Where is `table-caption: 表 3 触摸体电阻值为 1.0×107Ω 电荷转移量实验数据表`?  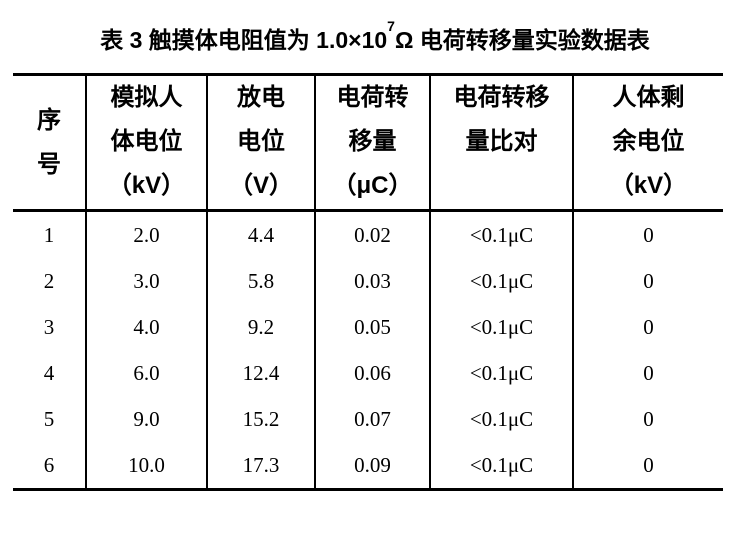
table-caption: 表 3 触摸体电阻值为 1.0×107Ω 电荷转移量实验数据表 is located at coordinates (375, 37).